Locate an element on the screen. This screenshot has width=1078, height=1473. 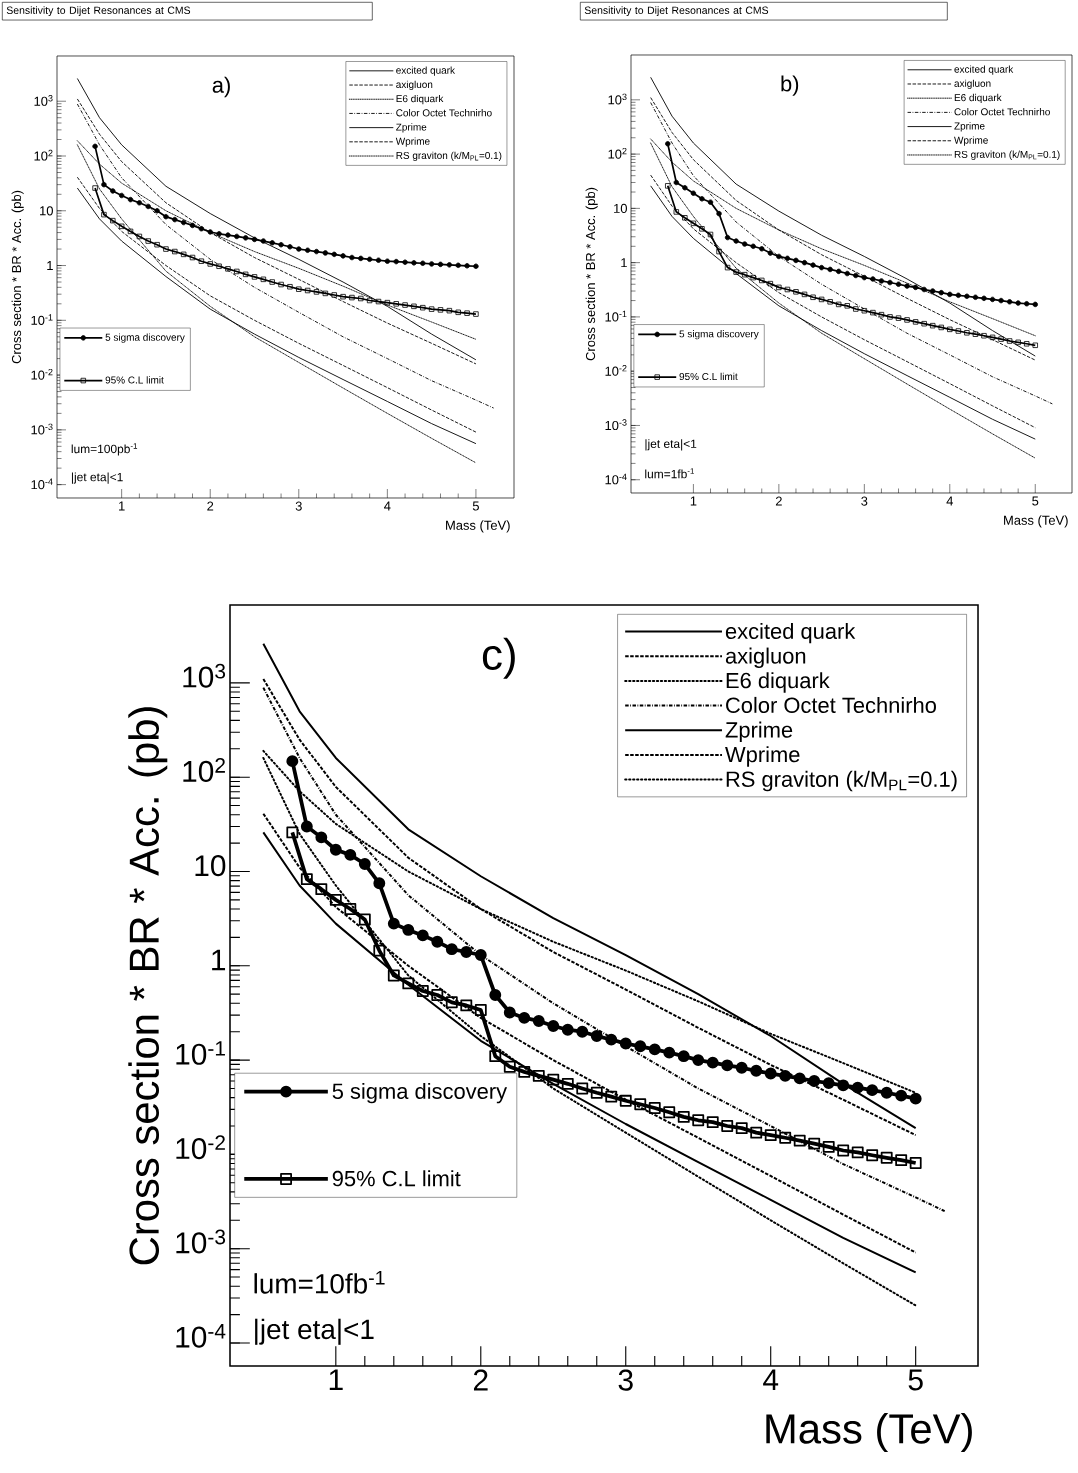
legend-label: Color Octet Technirho is located at coordinates (1002, 112).